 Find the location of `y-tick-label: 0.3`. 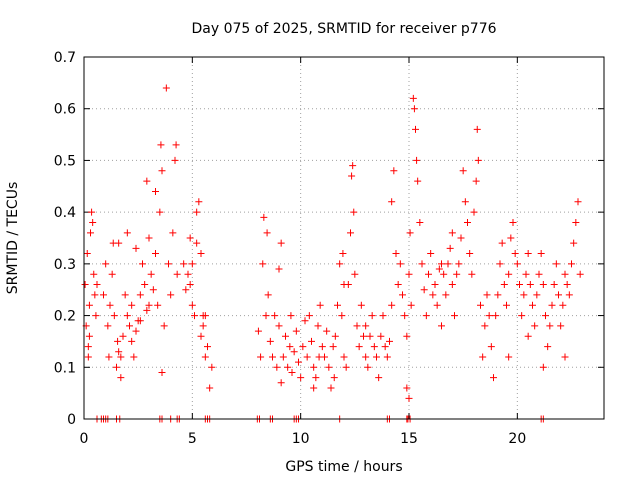

y-tick-label: 0.3 is located at coordinates (65, 265).